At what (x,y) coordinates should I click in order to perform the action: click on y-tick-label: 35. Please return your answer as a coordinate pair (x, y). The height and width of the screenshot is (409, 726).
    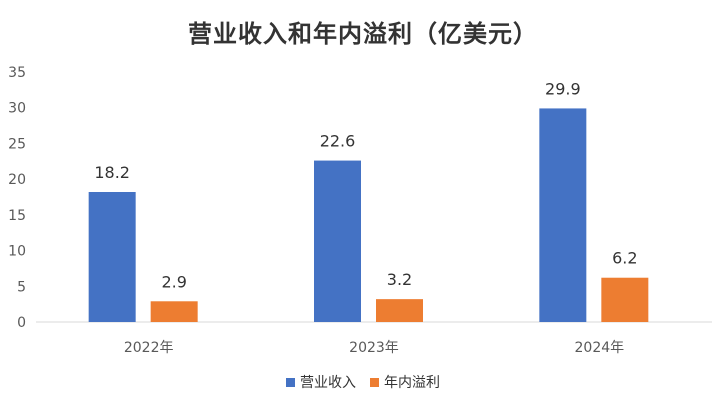
    Looking at the image, I should click on (17, 73).